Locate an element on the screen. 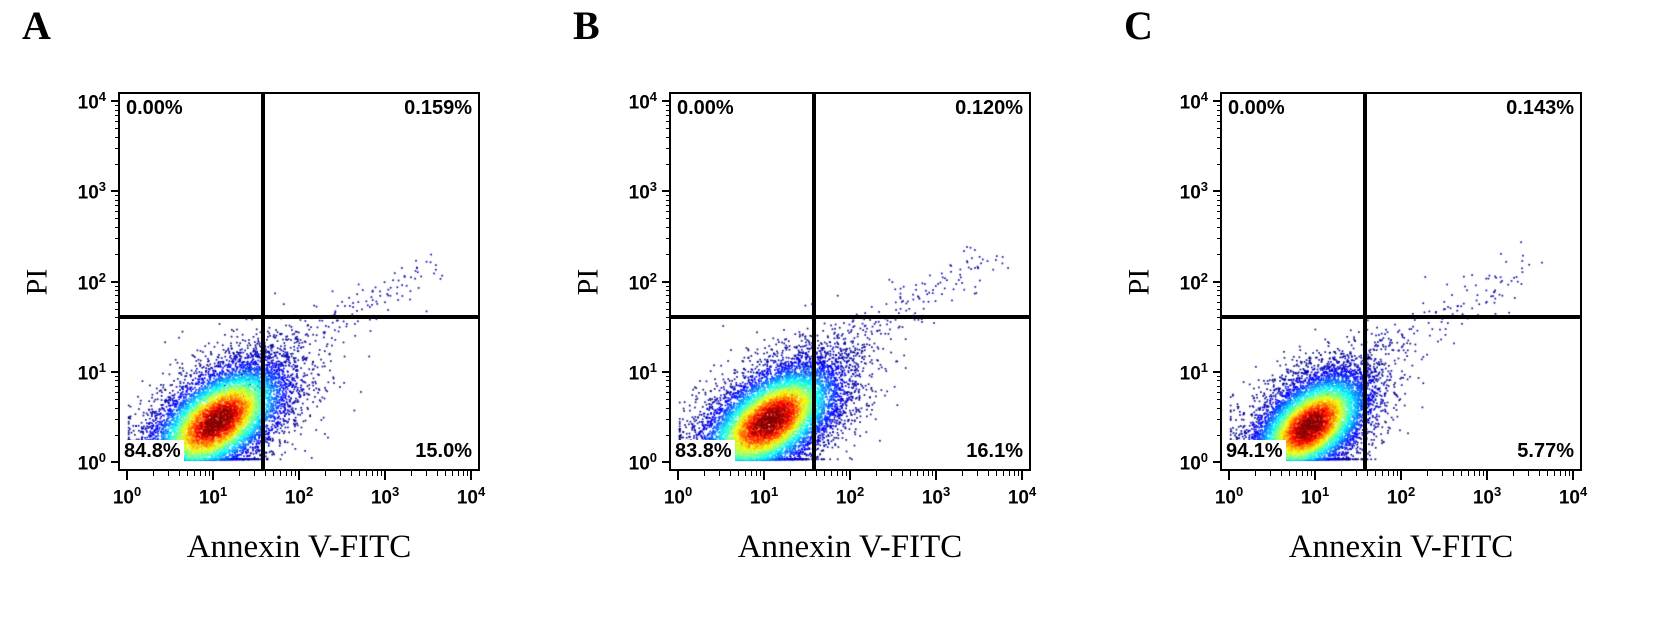 The width and height of the screenshot is (1654, 639). y-axis-tick-label: 10¹ is located at coordinates (642, 372).